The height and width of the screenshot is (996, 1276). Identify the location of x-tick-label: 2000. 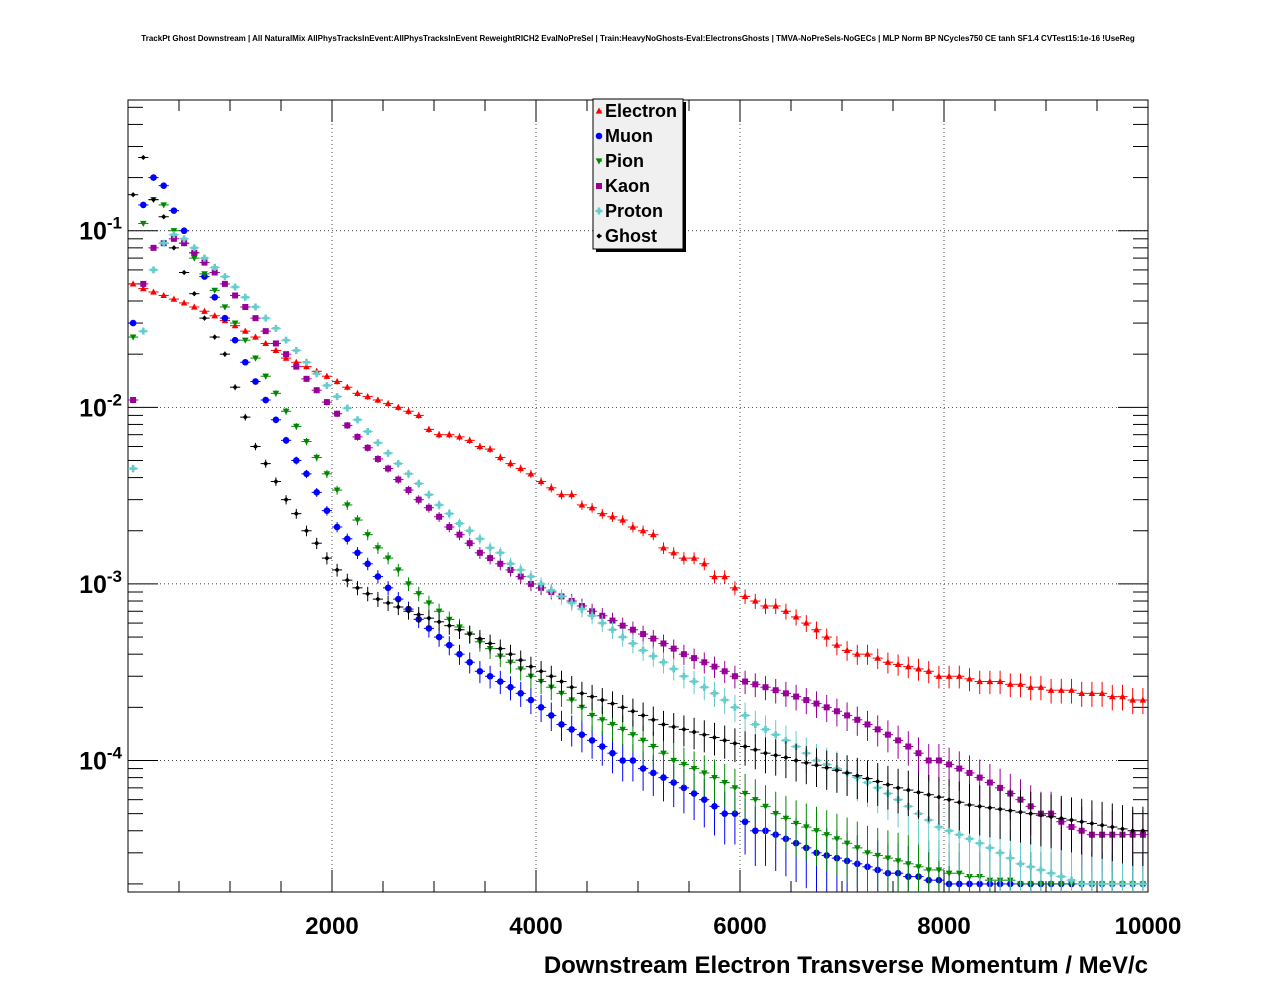
(331, 926).